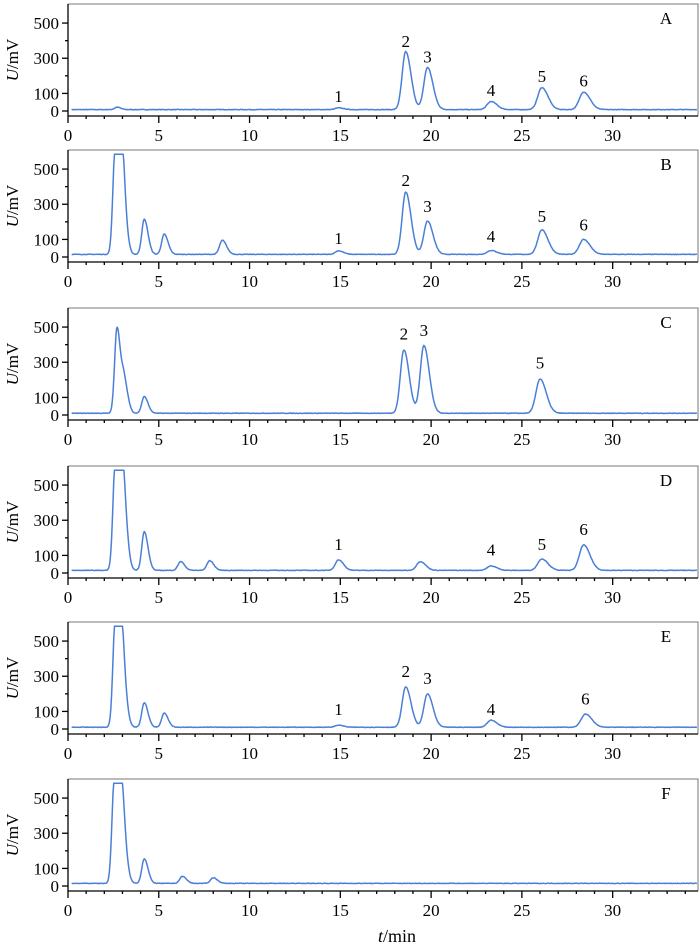 Image resolution: width=700 pixels, height=949 pixels. I want to click on panel-letter: C, so click(665, 322).